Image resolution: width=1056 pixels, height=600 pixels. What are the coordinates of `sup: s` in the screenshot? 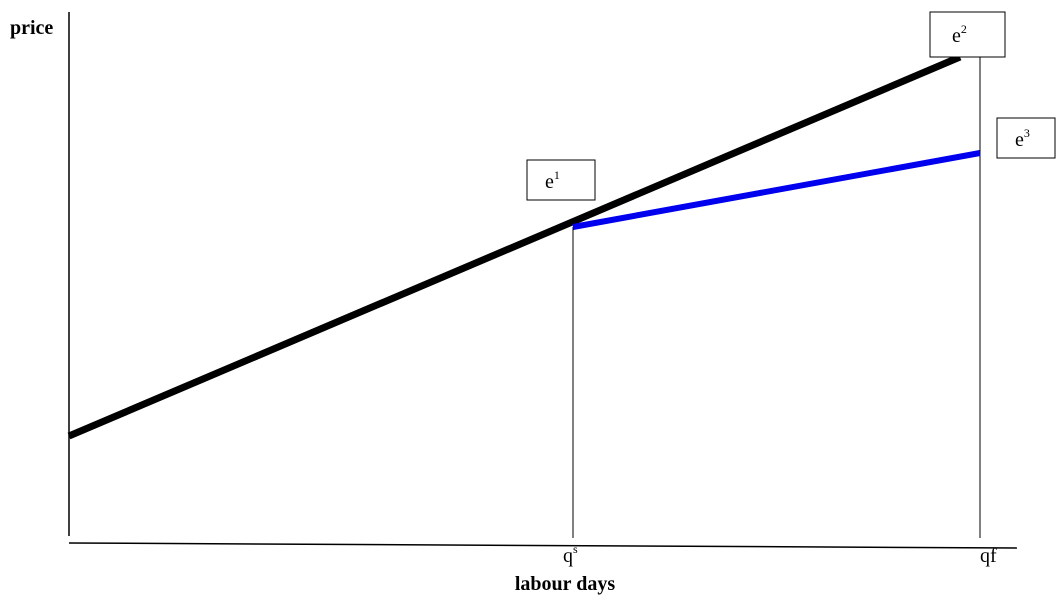 It's located at (575, 549).